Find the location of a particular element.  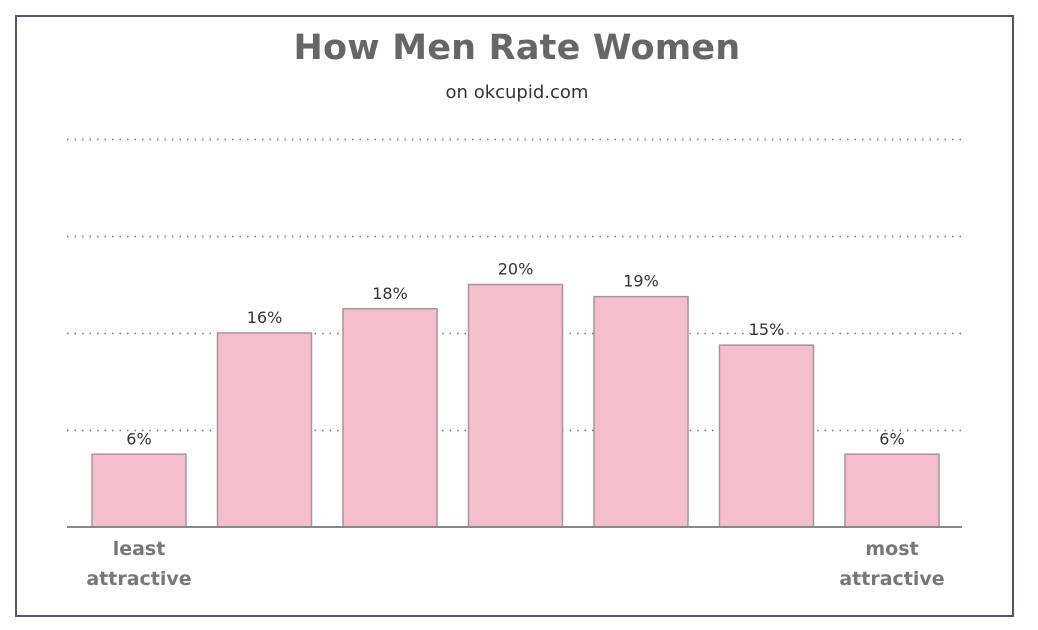

x-label-most-attractive: most attractive is located at coordinates (892, 564).